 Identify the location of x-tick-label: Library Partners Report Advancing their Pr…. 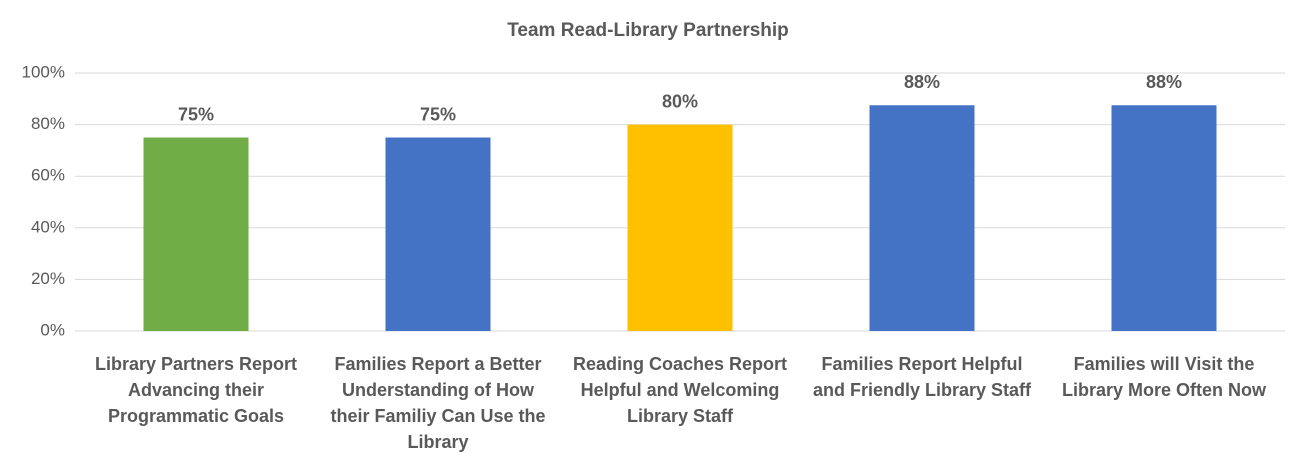
(196, 390).